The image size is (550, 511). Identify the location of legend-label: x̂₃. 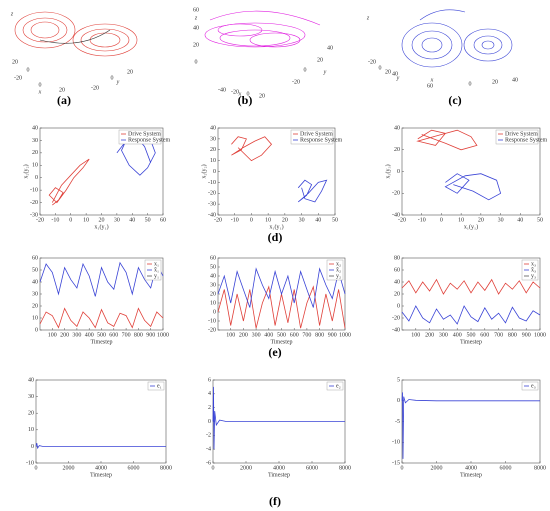
(533, 270).